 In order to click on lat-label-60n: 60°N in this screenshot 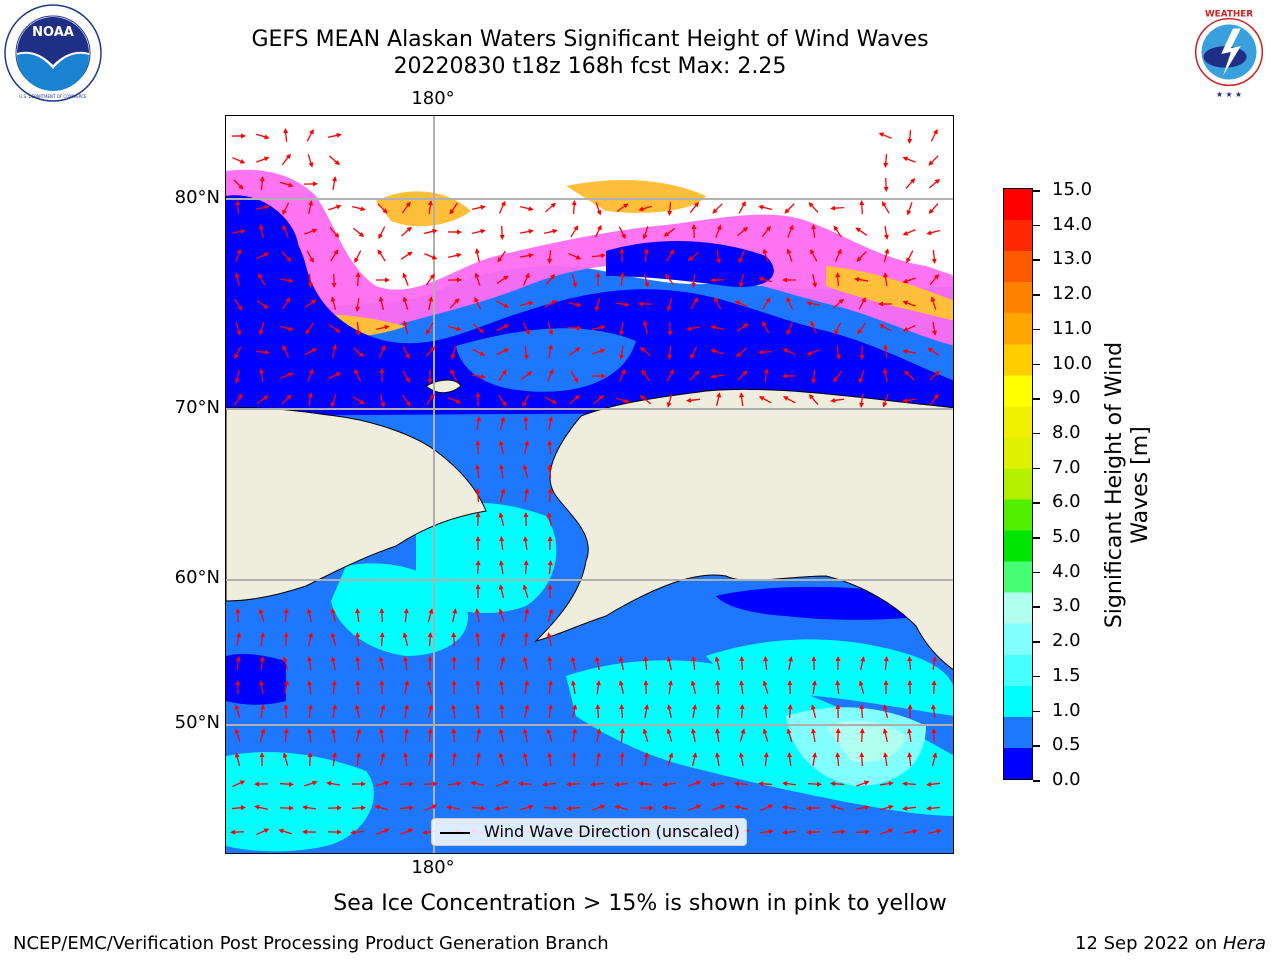, I will do `click(197, 577)`.